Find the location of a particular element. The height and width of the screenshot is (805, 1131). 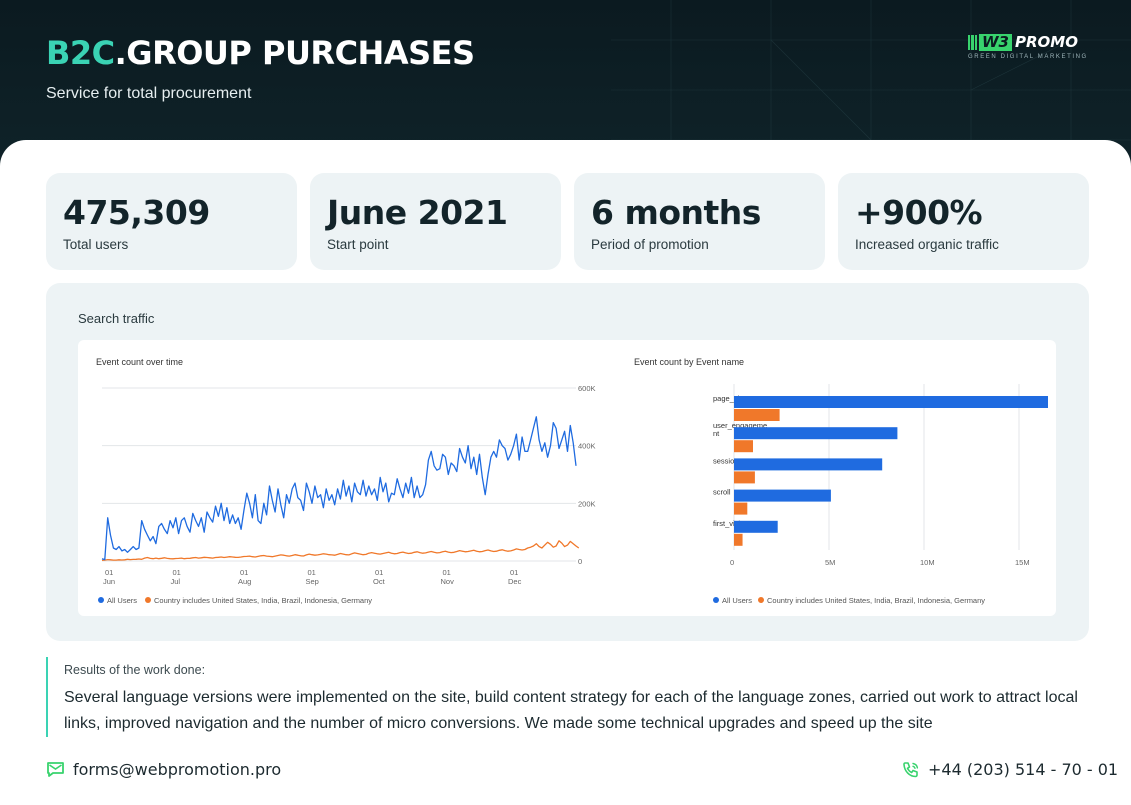

x-tick-label: 10M is located at coordinates (927, 562).